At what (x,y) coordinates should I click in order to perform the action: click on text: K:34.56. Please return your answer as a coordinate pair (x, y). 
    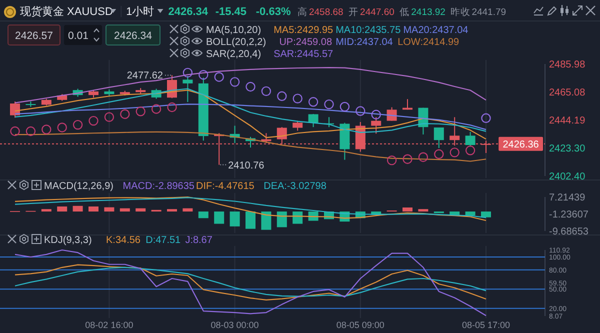
    Looking at the image, I should click on (123, 240).